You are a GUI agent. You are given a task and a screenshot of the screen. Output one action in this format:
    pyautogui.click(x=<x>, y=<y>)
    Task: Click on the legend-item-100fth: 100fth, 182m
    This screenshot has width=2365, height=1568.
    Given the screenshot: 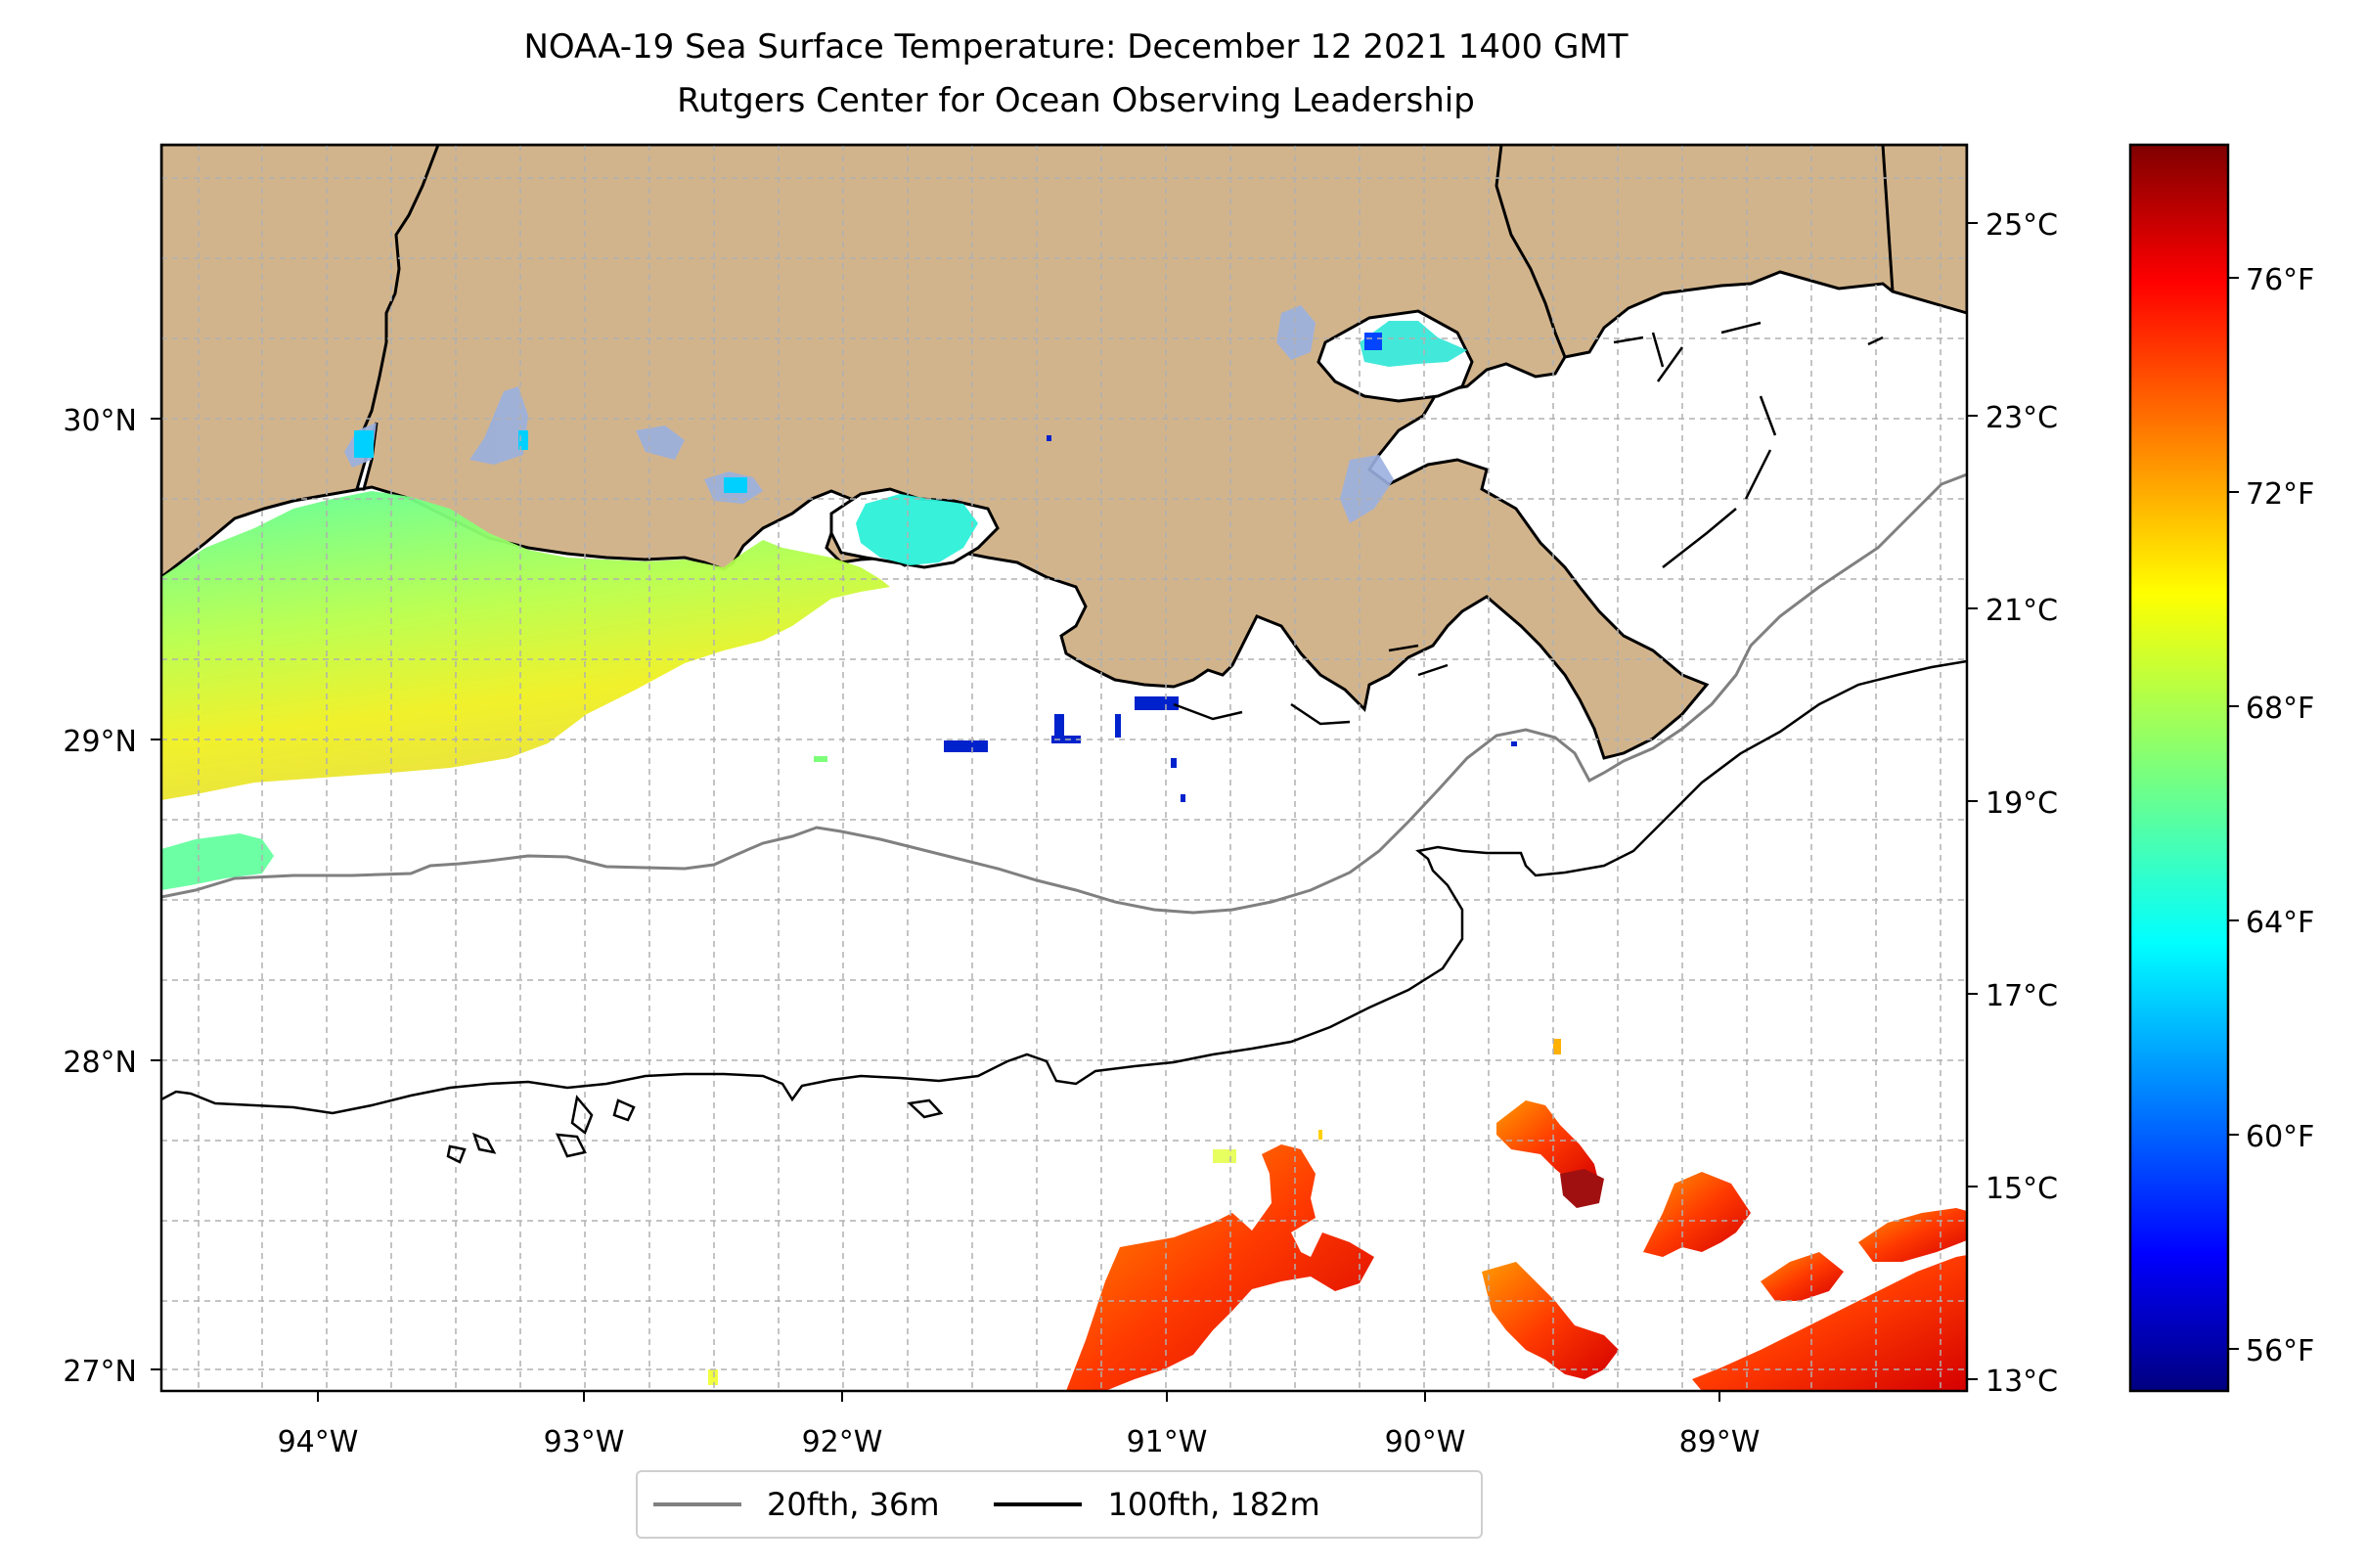 What is the action you would take?
    pyautogui.click(x=1157, y=1504)
    